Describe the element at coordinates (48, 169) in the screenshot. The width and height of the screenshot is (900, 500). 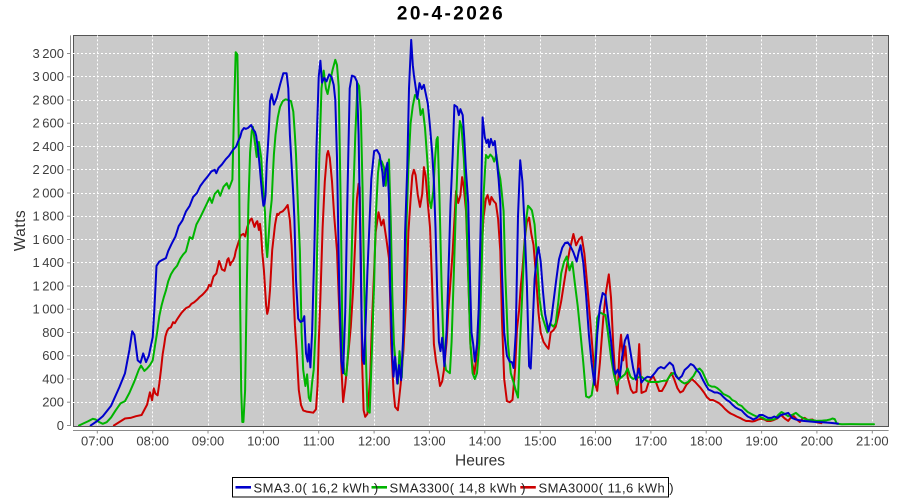
I see `svg-text: 2 200` at that location.